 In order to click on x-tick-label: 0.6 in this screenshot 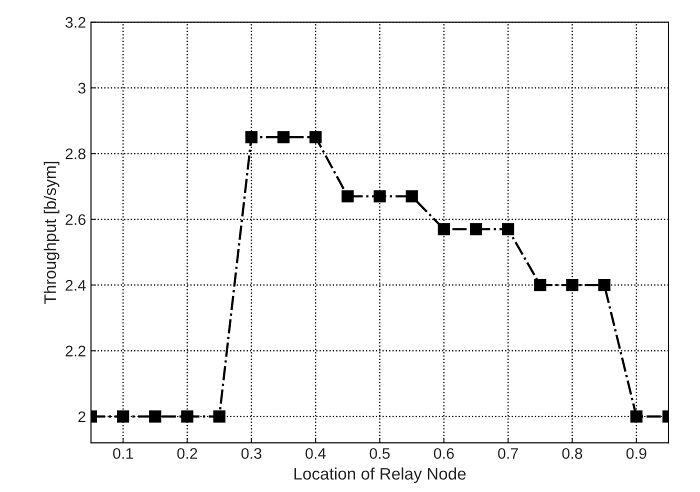, I will do `click(444, 453)`.